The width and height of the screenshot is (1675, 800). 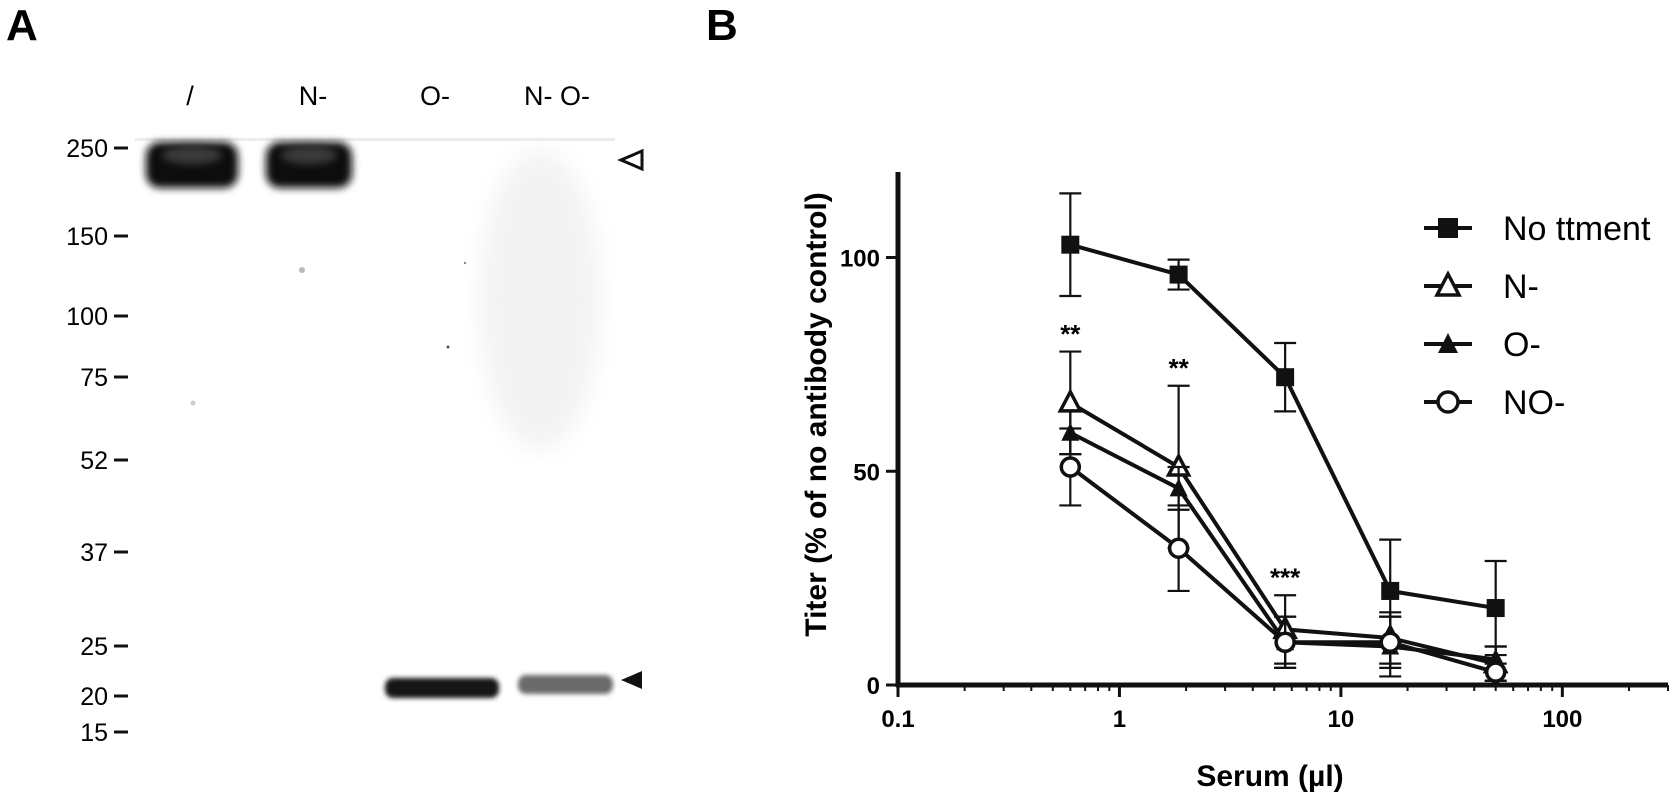 What do you see at coordinates (722, 25) in the screenshot?
I see `panel-b-letter: B` at bounding box center [722, 25].